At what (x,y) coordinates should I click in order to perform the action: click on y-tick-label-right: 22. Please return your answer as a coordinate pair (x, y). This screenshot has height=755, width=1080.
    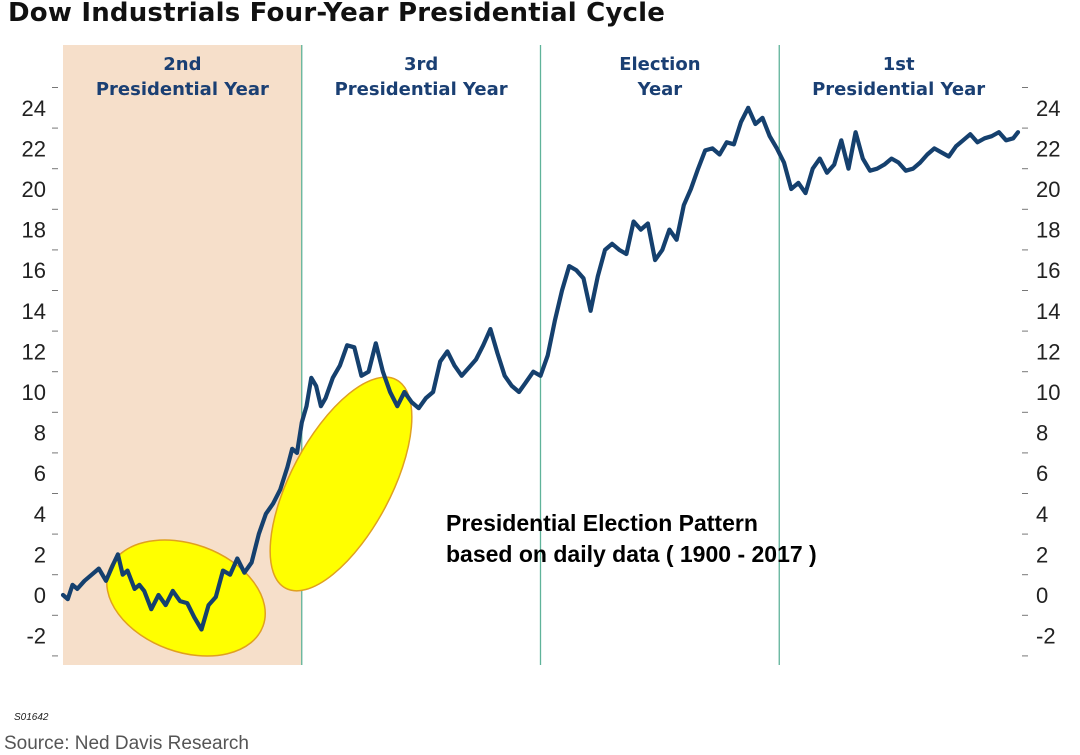
    Looking at the image, I should click on (1048, 148).